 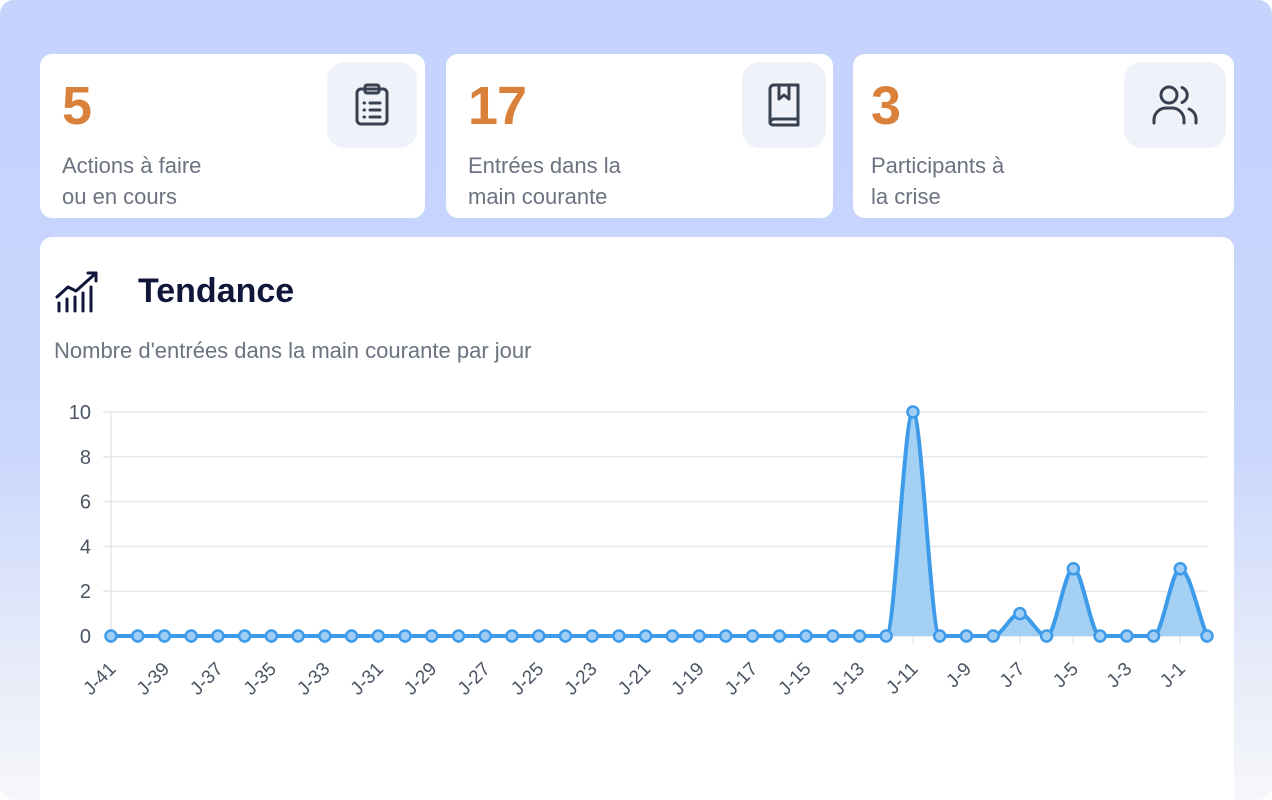 What do you see at coordinates (100, 679) in the screenshot?
I see `x-tick-label: J-41` at bounding box center [100, 679].